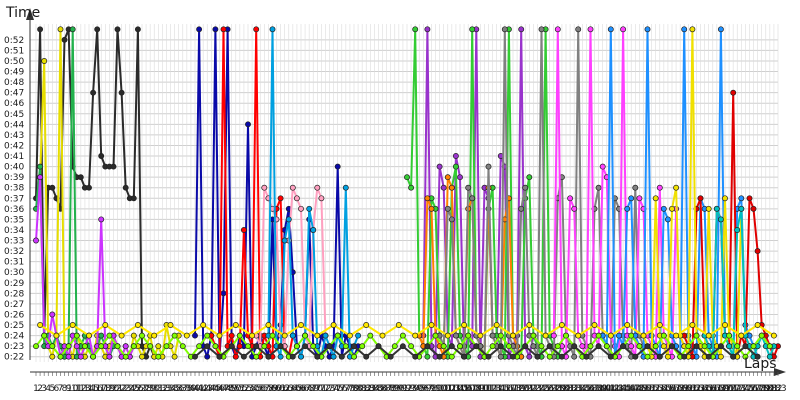 This screenshot has height=400, width=800. I want to click on x-tick-label: 86, so click(383, 389).